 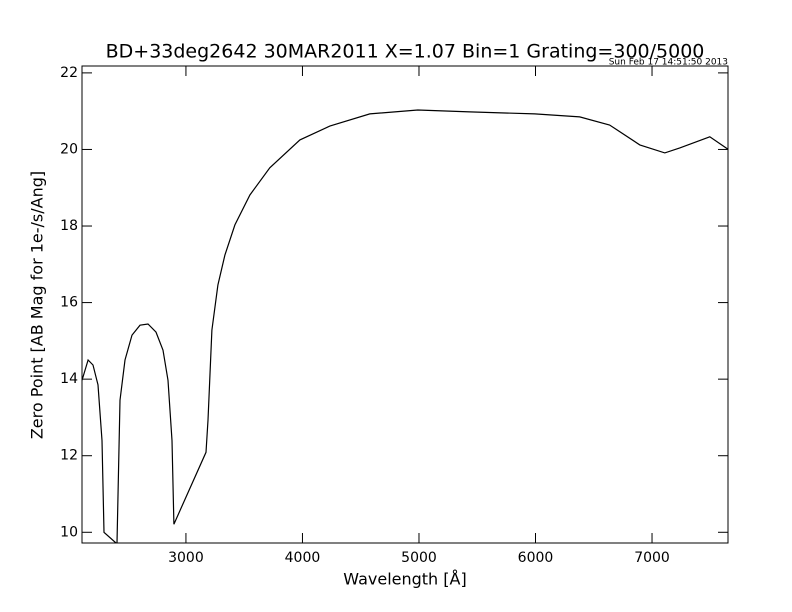 What do you see at coordinates (303, 558) in the screenshot?
I see `x-tick-label: 4000` at bounding box center [303, 558].